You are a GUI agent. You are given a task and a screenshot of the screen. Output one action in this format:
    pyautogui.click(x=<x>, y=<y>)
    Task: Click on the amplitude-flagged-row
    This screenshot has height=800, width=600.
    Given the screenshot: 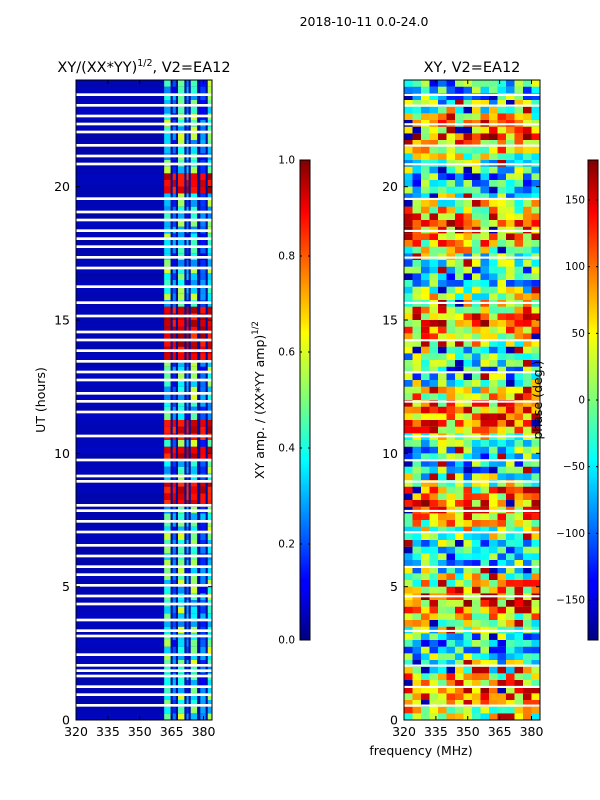 What is the action you would take?
    pyautogui.click(x=144, y=604)
    